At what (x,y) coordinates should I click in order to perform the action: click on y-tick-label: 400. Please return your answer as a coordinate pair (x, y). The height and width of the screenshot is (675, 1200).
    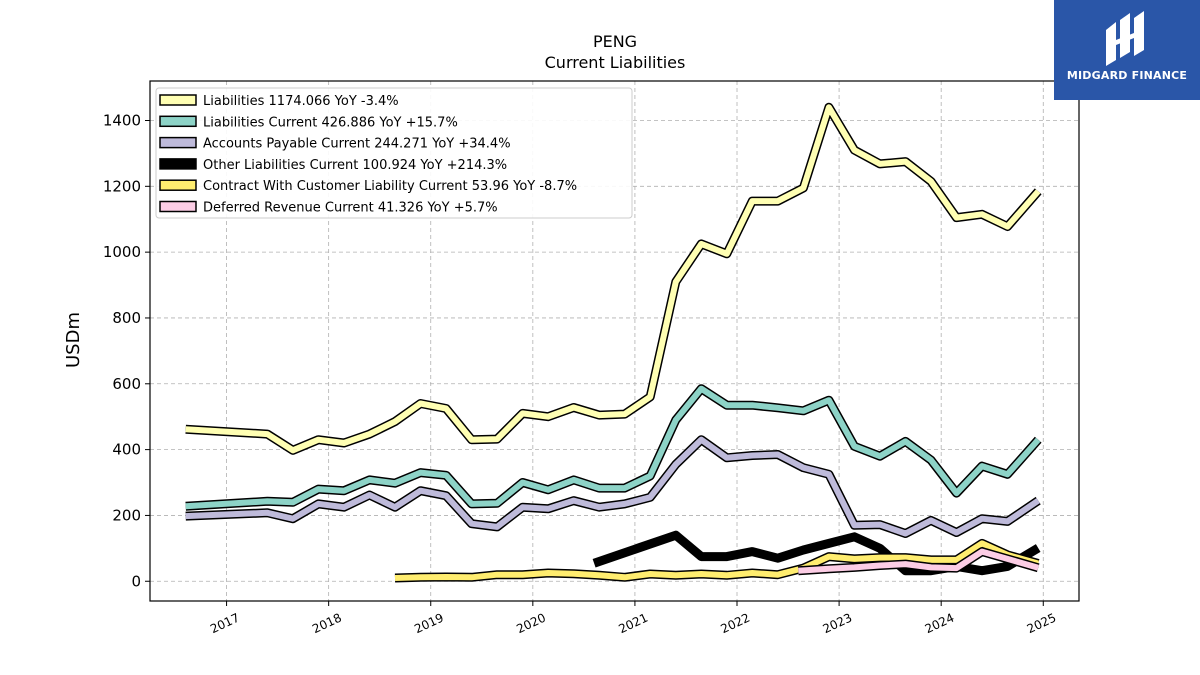
    Looking at the image, I should click on (126, 450).